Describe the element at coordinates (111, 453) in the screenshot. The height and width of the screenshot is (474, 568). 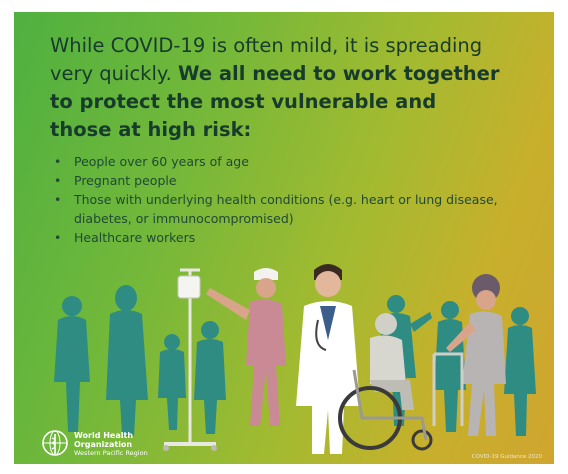
I see `organization-region: Western Pacific Region` at that location.